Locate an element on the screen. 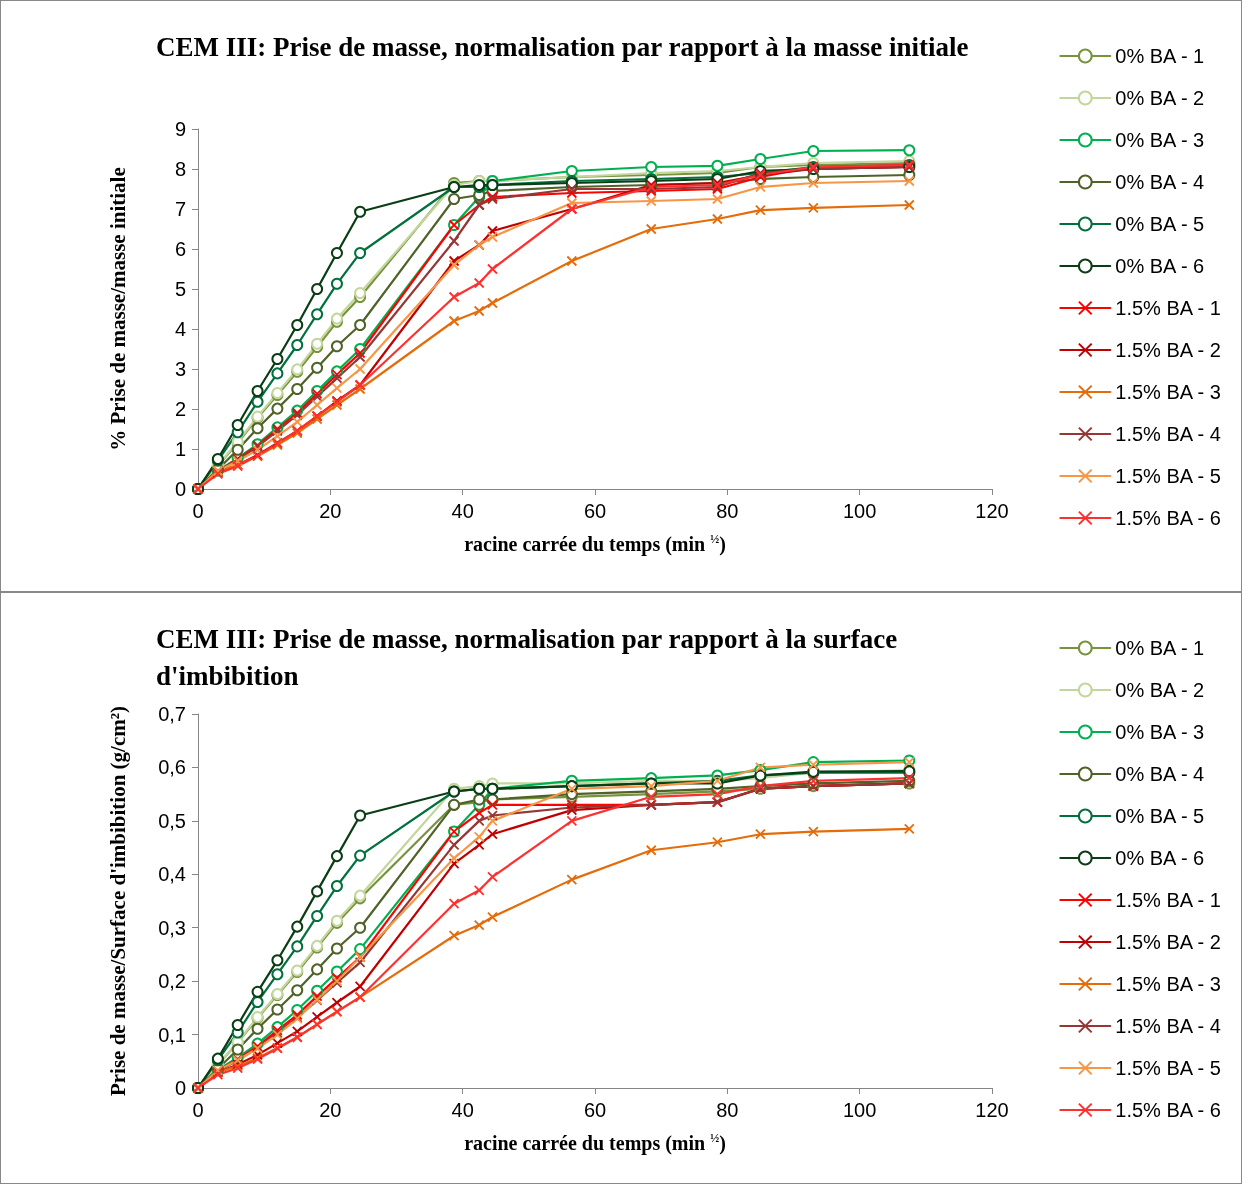  y-tick-label: 7 is located at coordinates (180, 209).